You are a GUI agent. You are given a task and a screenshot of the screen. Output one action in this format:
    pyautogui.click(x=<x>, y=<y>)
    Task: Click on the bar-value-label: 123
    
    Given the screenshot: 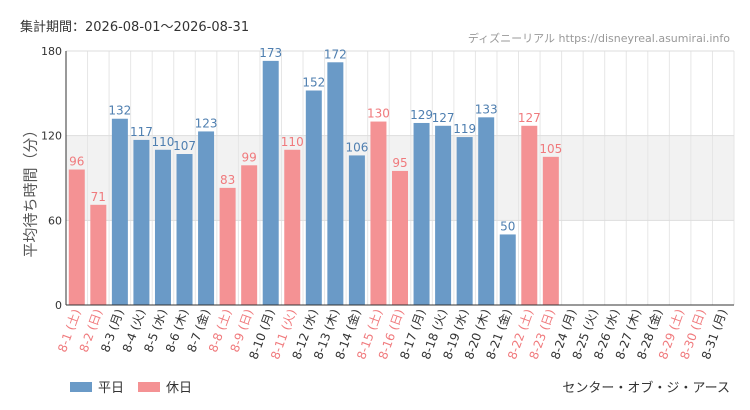 What is the action you would take?
    pyautogui.click(x=206, y=123)
    